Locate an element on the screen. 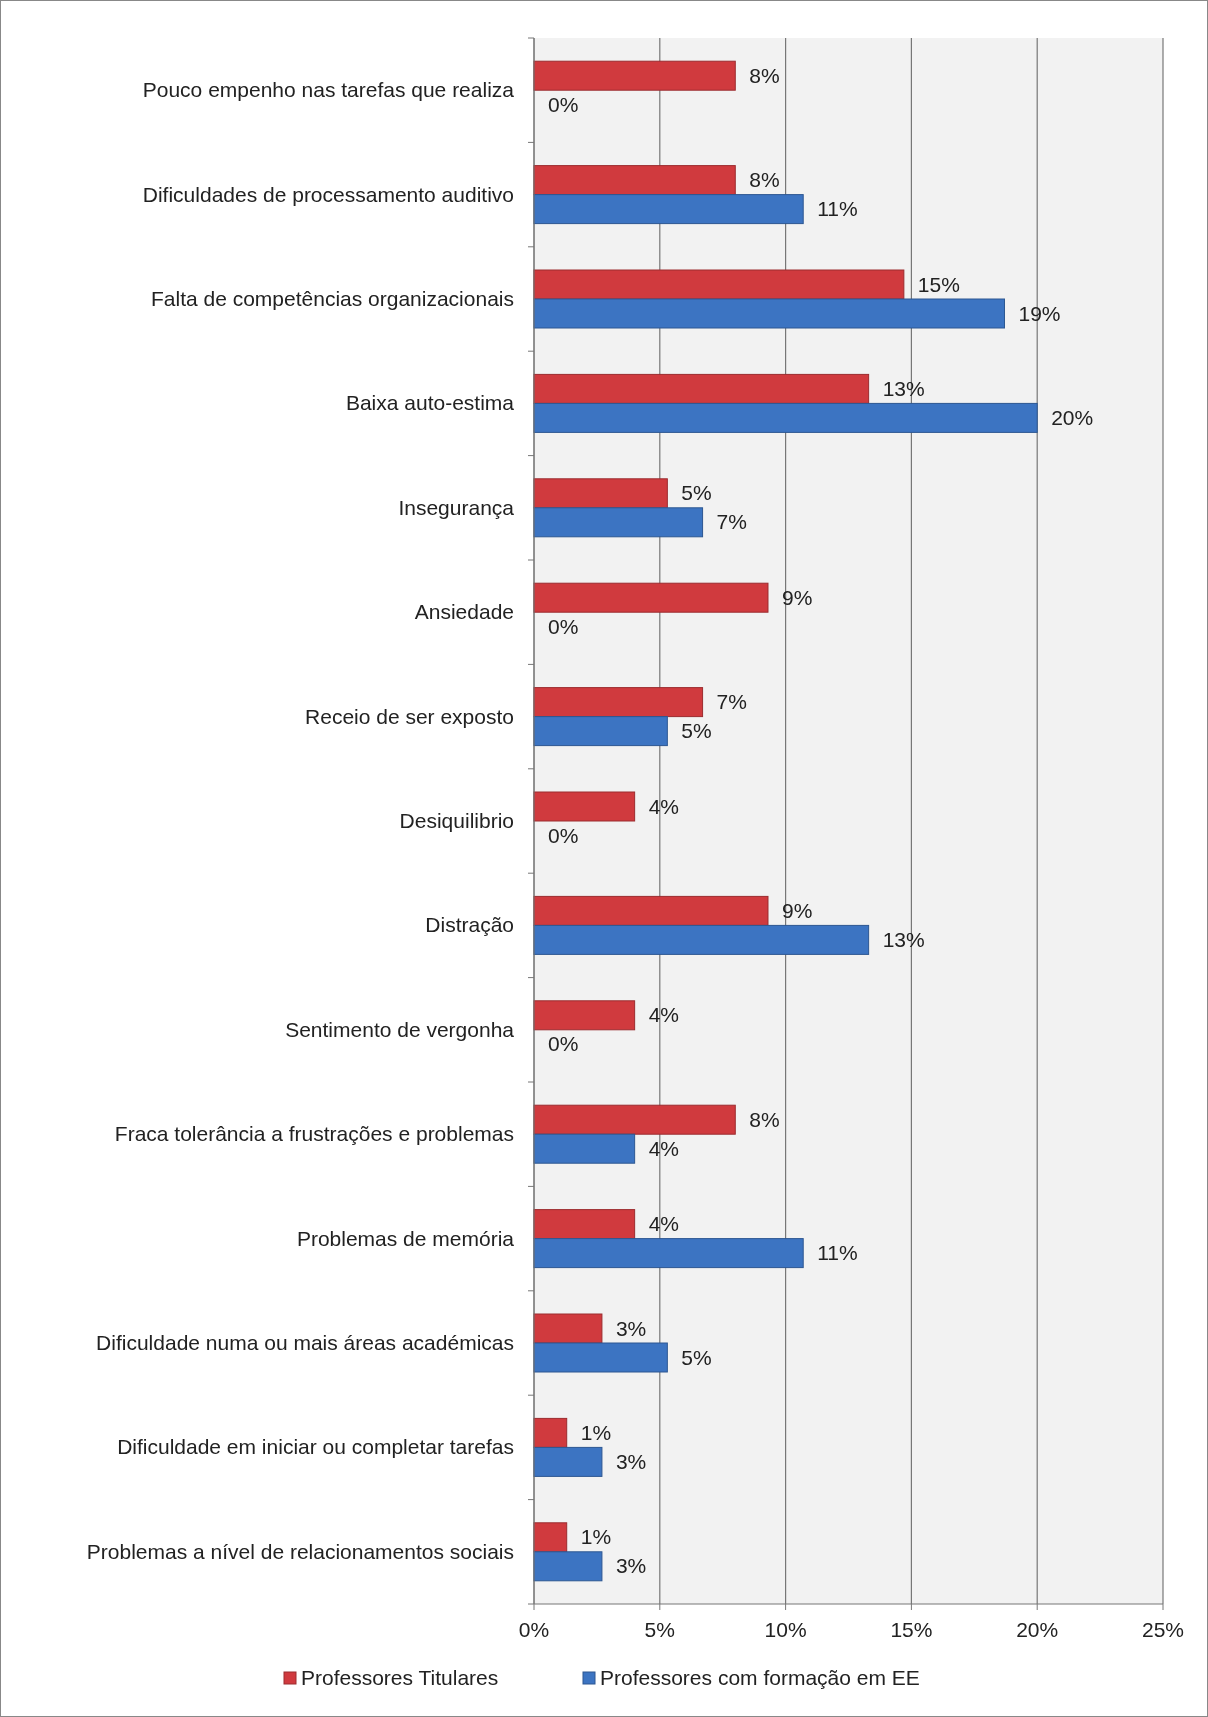 The height and width of the screenshot is (1717, 1208). y-tick-label: Problemas a nível de relacionamentos sociais is located at coordinates (300, 1551).